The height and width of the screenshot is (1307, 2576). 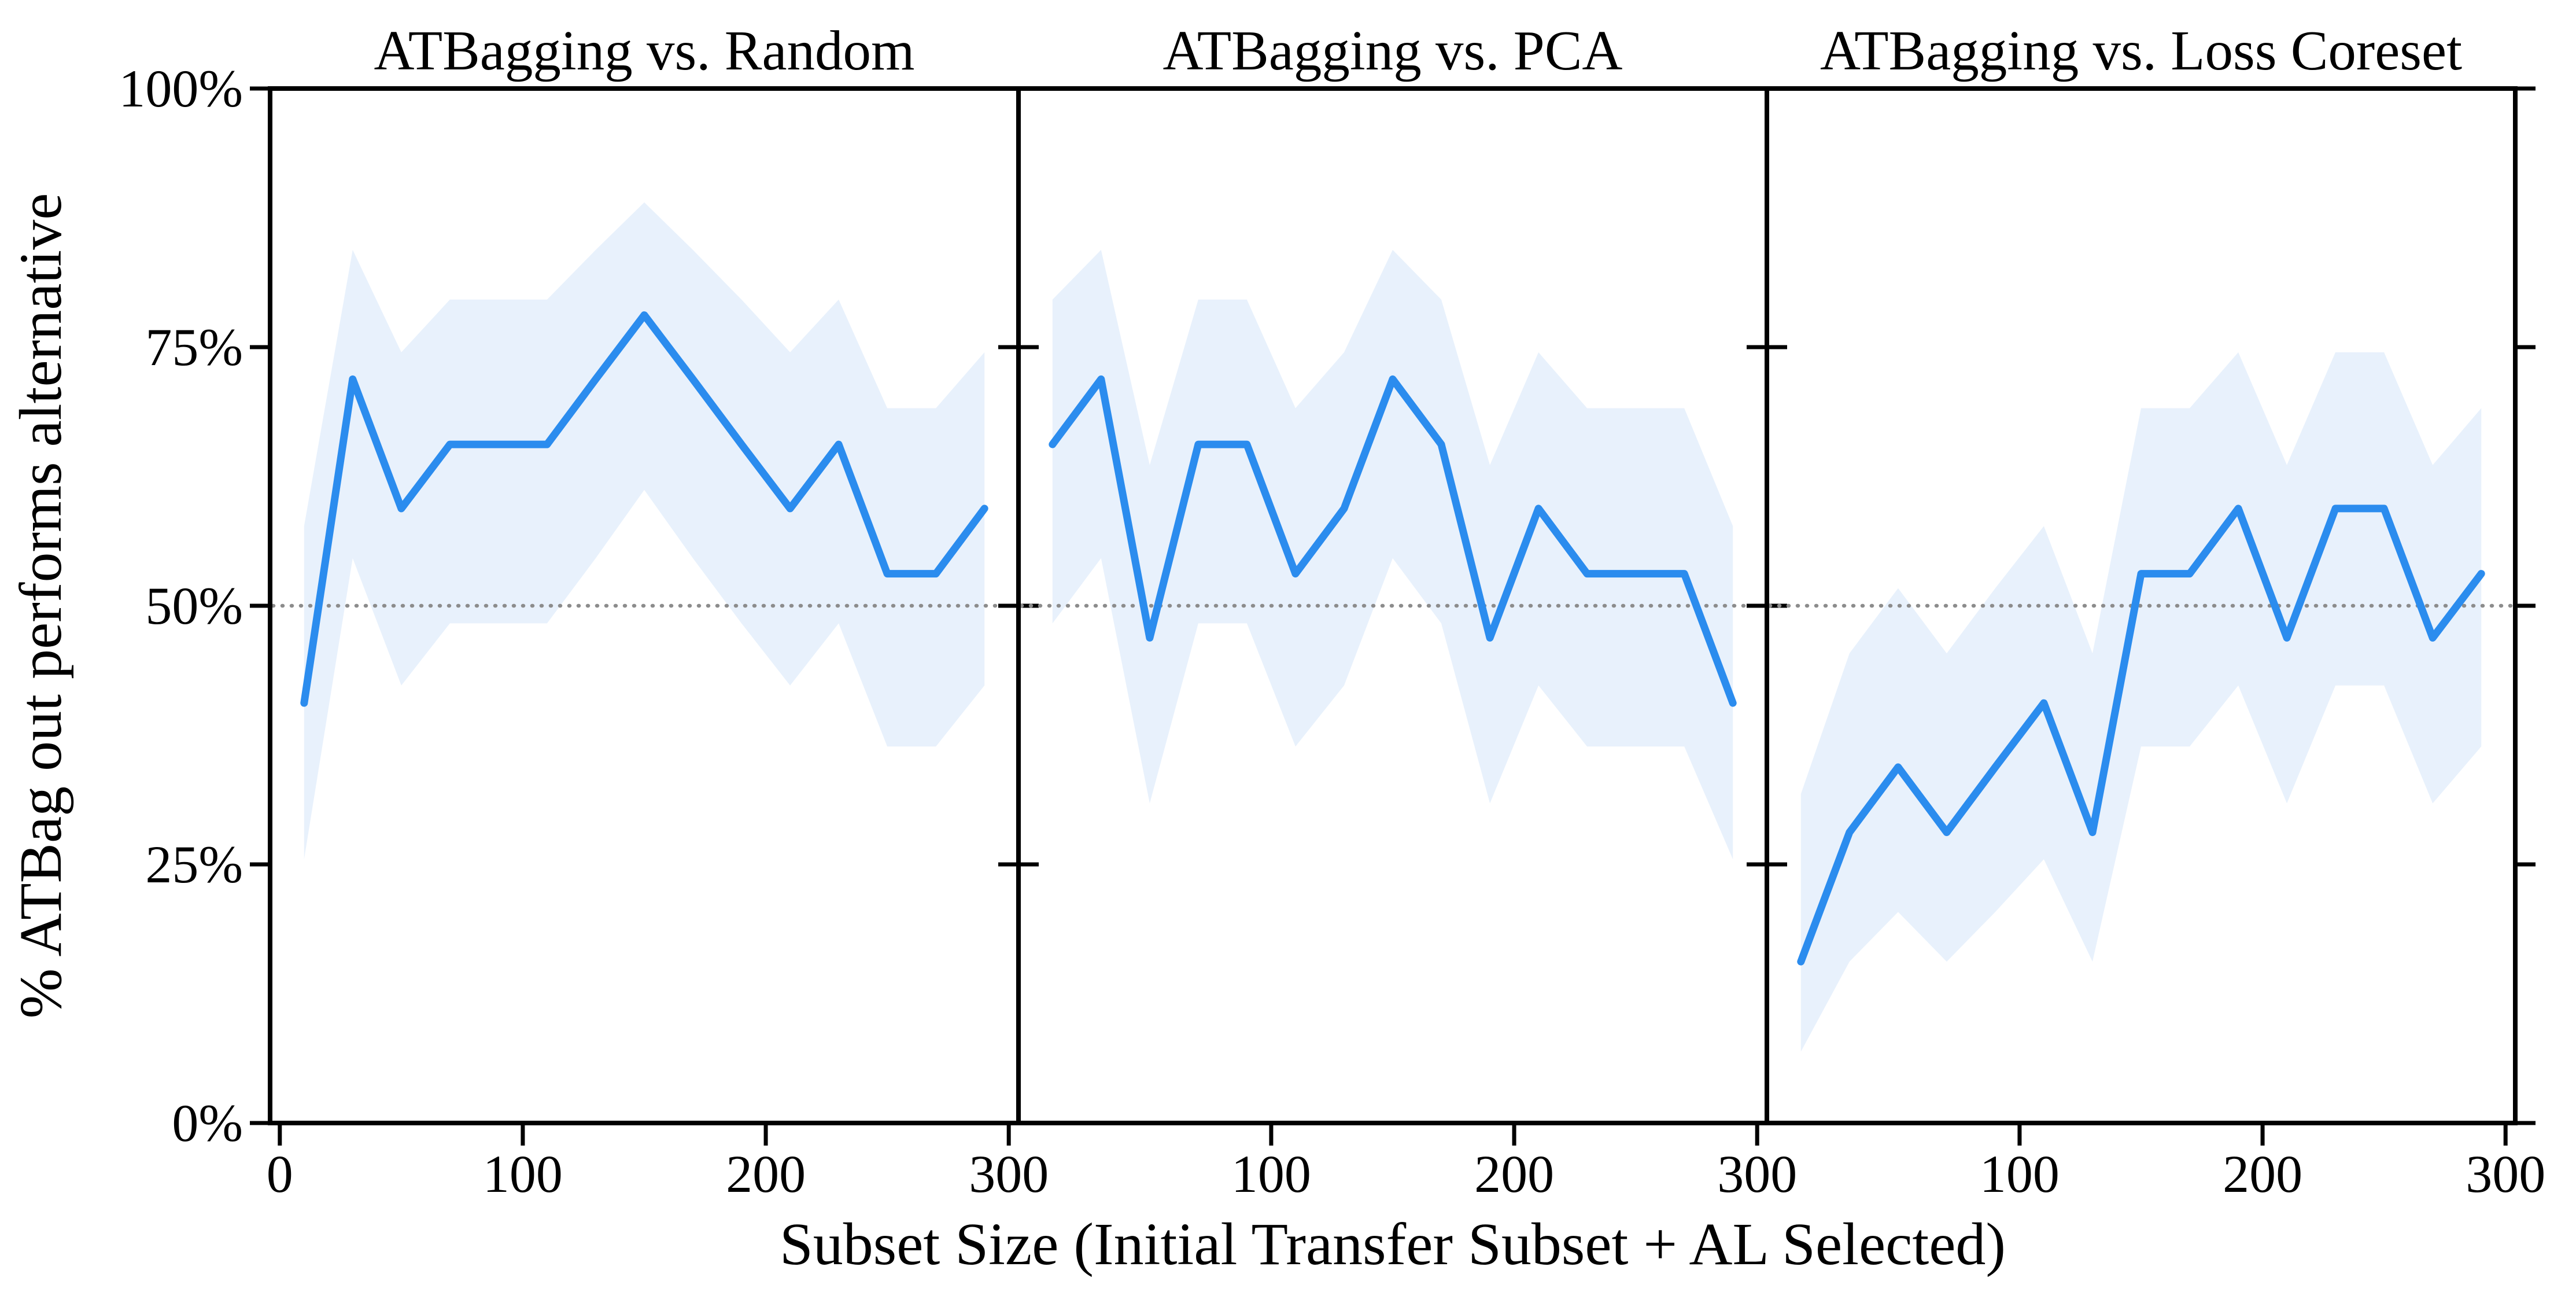 What do you see at coordinates (280, 1173) in the screenshot?
I see `x-tick-label: 0` at bounding box center [280, 1173].